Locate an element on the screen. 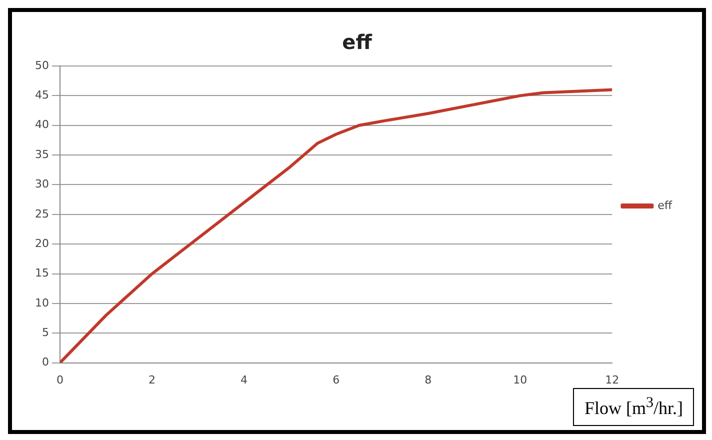  x-axis-title: Flow [m$^{3}$/hr.] is located at coordinates (633, 407).